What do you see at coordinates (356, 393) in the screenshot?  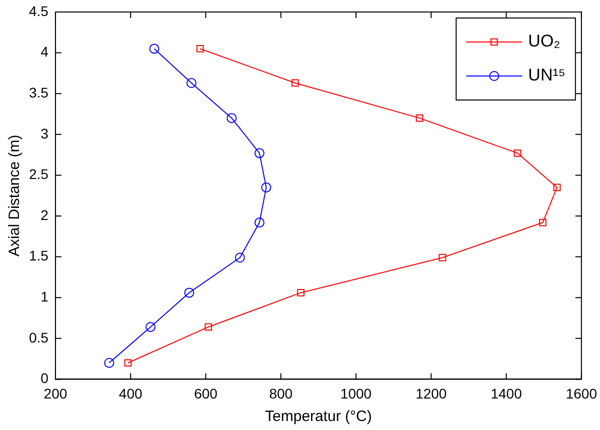 I see `x-tick-label: 1000` at bounding box center [356, 393].